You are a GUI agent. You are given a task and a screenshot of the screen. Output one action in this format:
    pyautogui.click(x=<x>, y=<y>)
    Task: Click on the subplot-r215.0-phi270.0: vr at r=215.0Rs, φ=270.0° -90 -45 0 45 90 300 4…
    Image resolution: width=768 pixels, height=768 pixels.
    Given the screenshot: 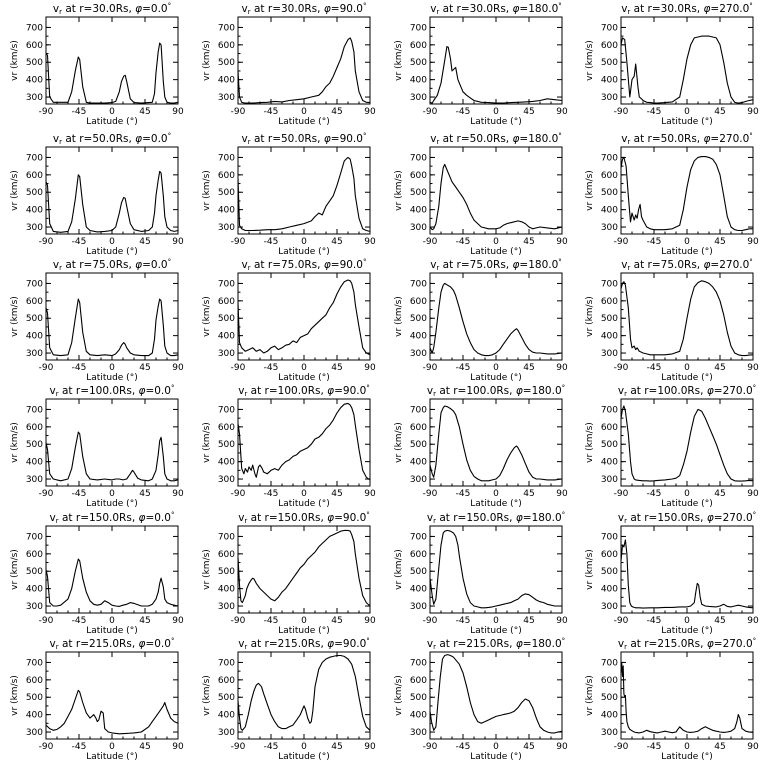 What is the action you would take?
    pyautogui.click(x=672, y=699)
    